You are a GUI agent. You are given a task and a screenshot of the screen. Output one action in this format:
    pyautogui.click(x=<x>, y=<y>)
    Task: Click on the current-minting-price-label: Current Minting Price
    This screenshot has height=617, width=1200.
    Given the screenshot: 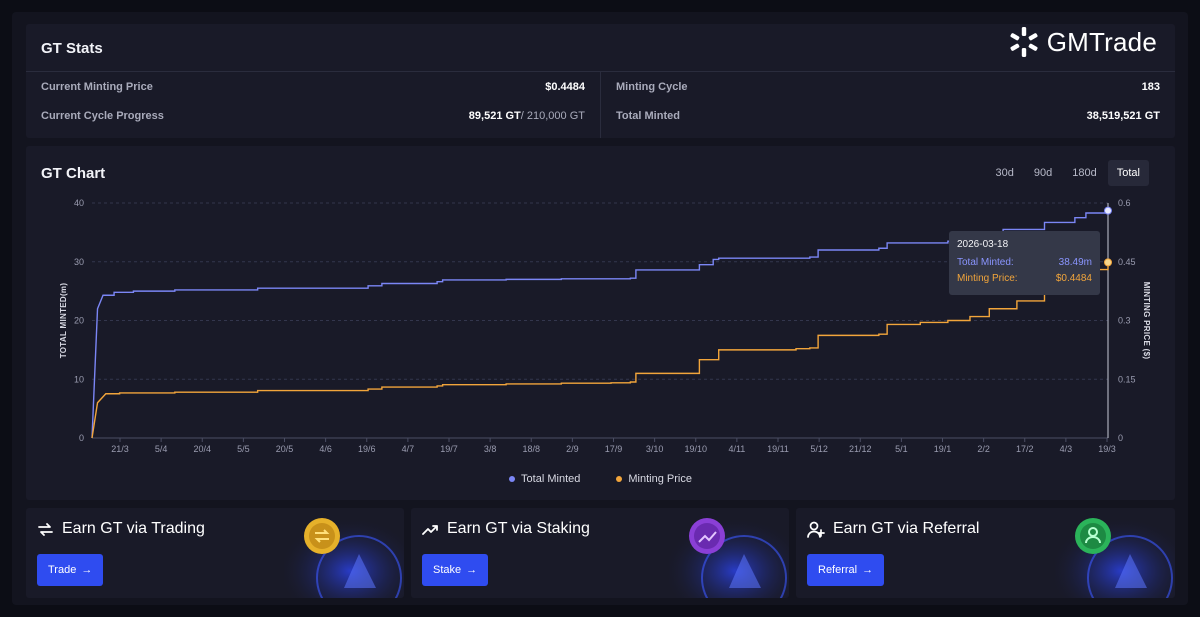 What is the action you would take?
    pyautogui.click(x=97, y=87)
    